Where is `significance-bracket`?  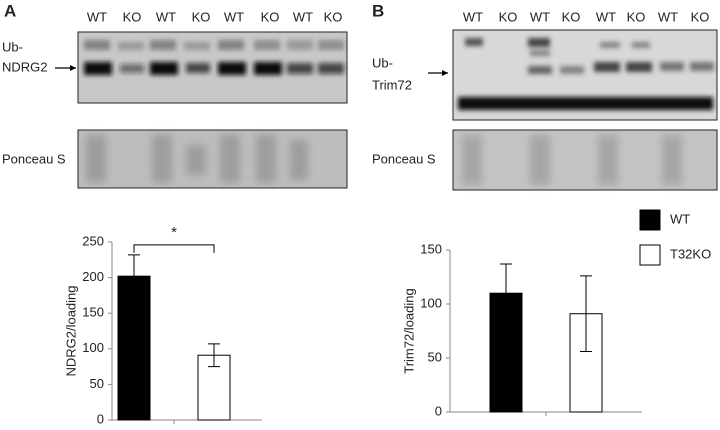 significance-bracket is located at coordinates (174, 248).